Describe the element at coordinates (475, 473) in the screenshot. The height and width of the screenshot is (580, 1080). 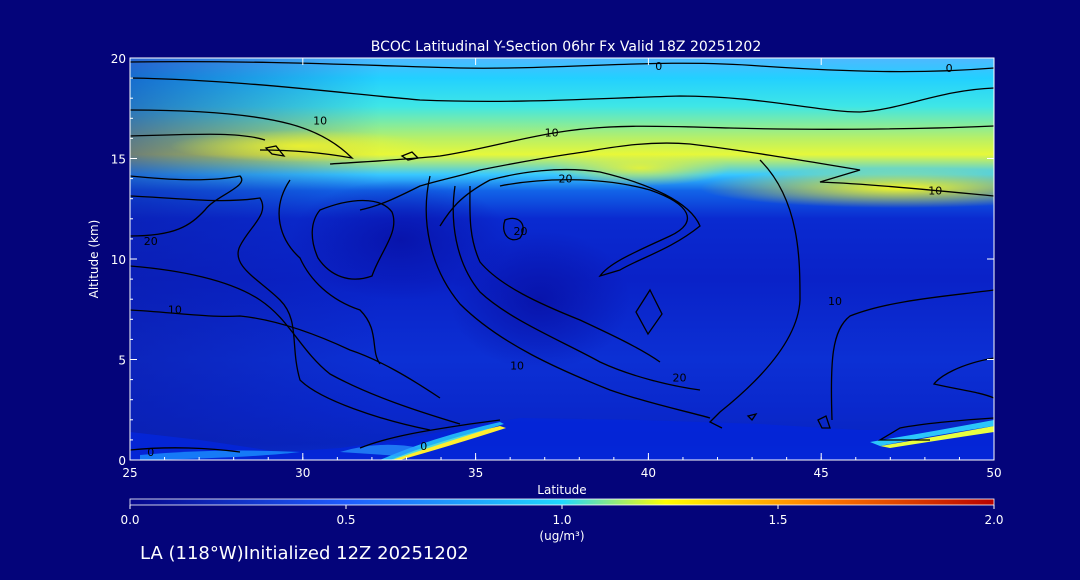
I see `x-tick-label: 35` at that location.